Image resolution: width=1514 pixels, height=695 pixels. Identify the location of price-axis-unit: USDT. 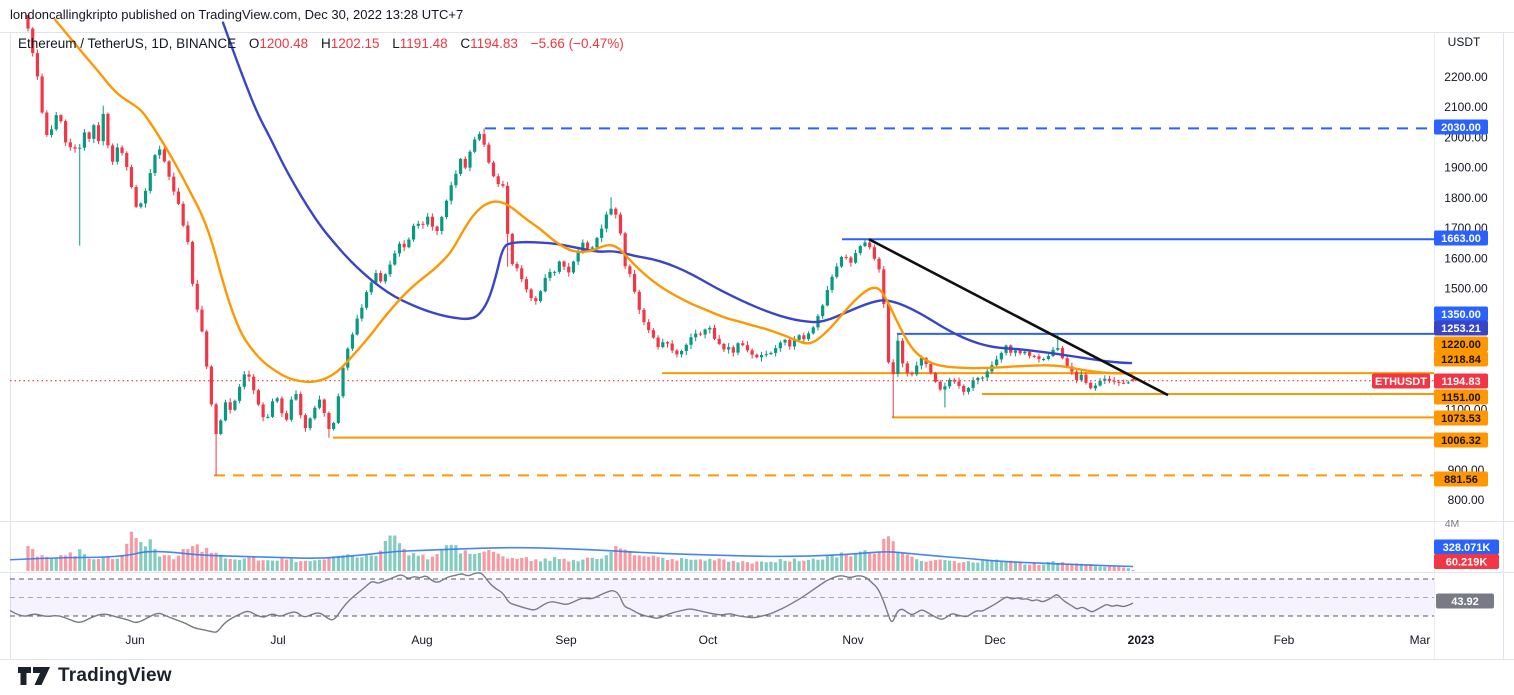
(1464, 42).